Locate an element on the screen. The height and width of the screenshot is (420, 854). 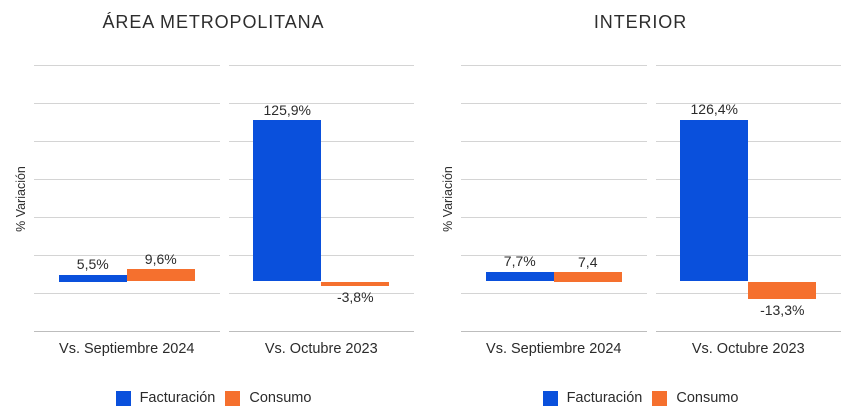
plot-panel-vs-septiembre-2024: 5,5% 9,6% is located at coordinates (127, 198).